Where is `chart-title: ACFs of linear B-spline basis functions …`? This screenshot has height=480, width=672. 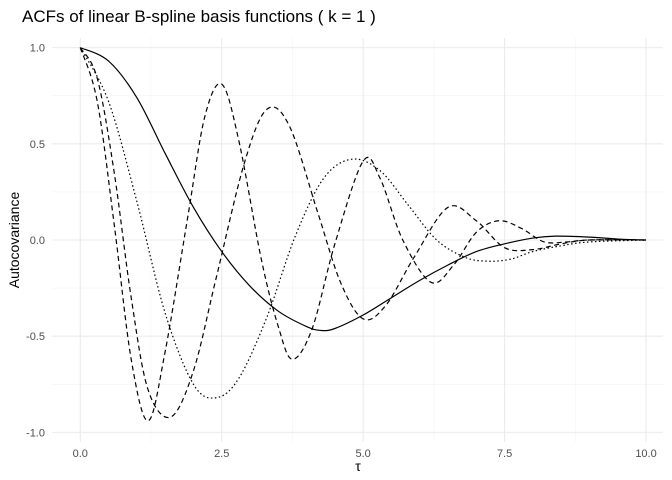
chart-title: ACFs of linear B-spline basis functions … is located at coordinates (199, 16).